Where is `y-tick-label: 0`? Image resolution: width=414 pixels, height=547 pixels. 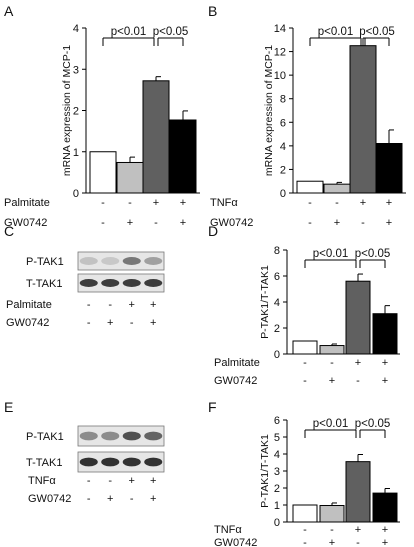 y-tick-label: 0 is located at coordinates (277, 355).